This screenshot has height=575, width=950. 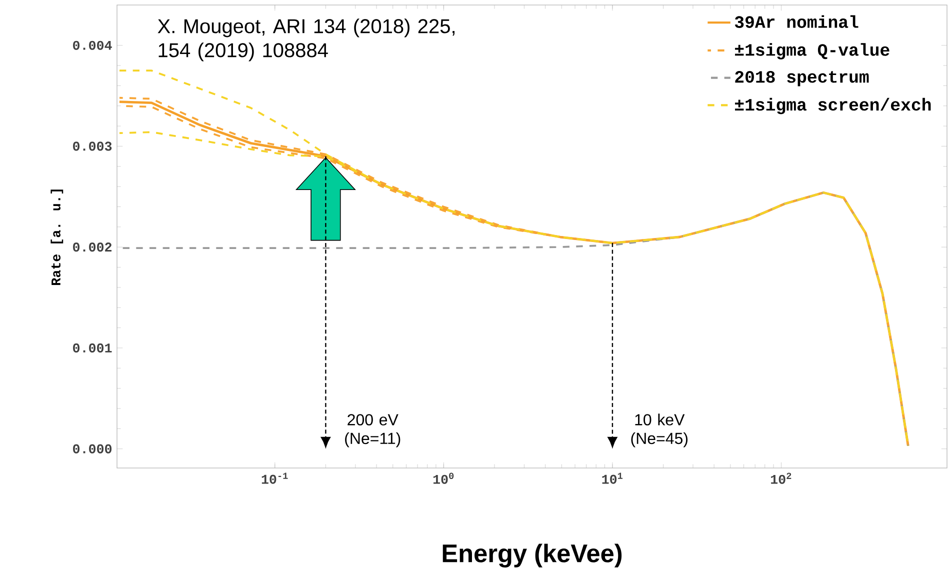 What do you see at coordinates (92, 449) in the screenshot?
I see `y-tick-label: 0.000` at bounding box center [92, 449].